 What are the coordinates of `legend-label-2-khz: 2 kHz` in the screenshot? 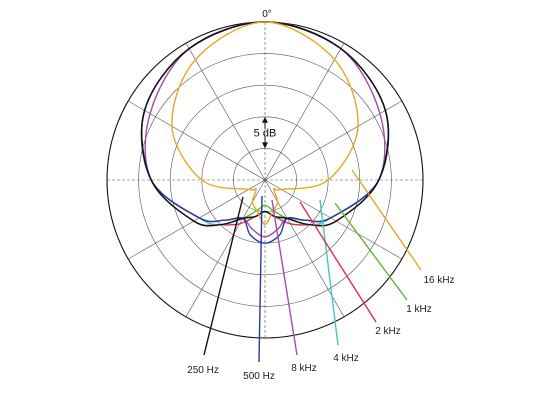 It's located at (388, 331).